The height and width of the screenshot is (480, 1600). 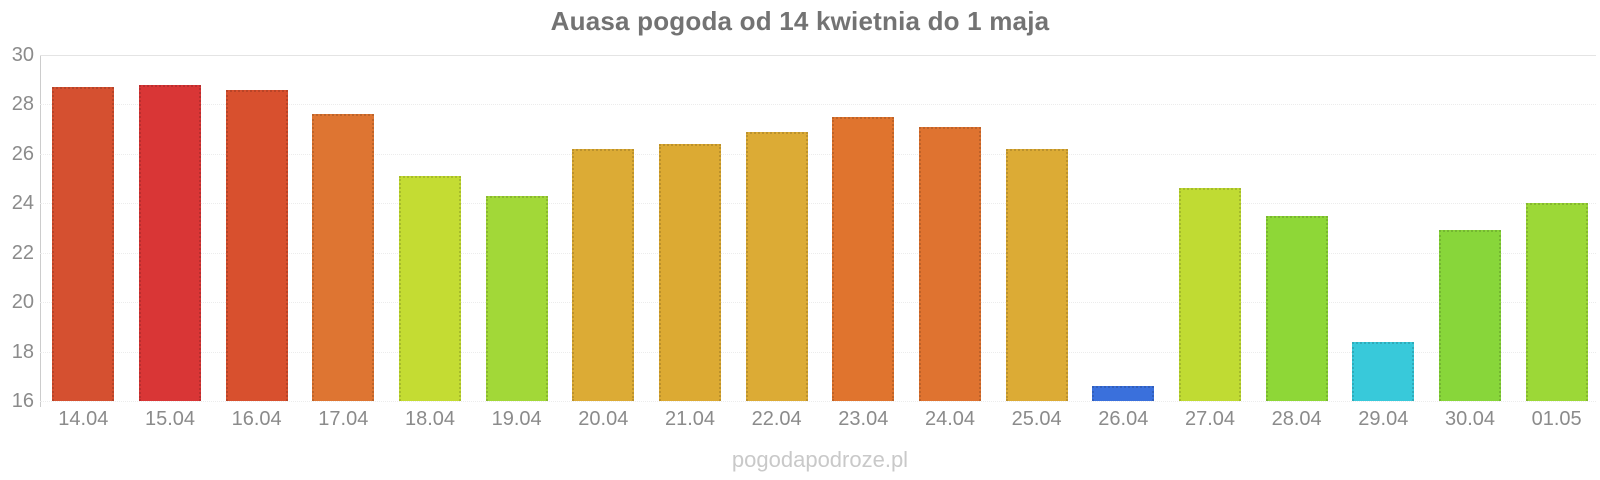 What do you see at coordinates (430, 419) in the screenshot?
I see `x-axis-tick-label: 18.04` at bounding box center [430, 419].